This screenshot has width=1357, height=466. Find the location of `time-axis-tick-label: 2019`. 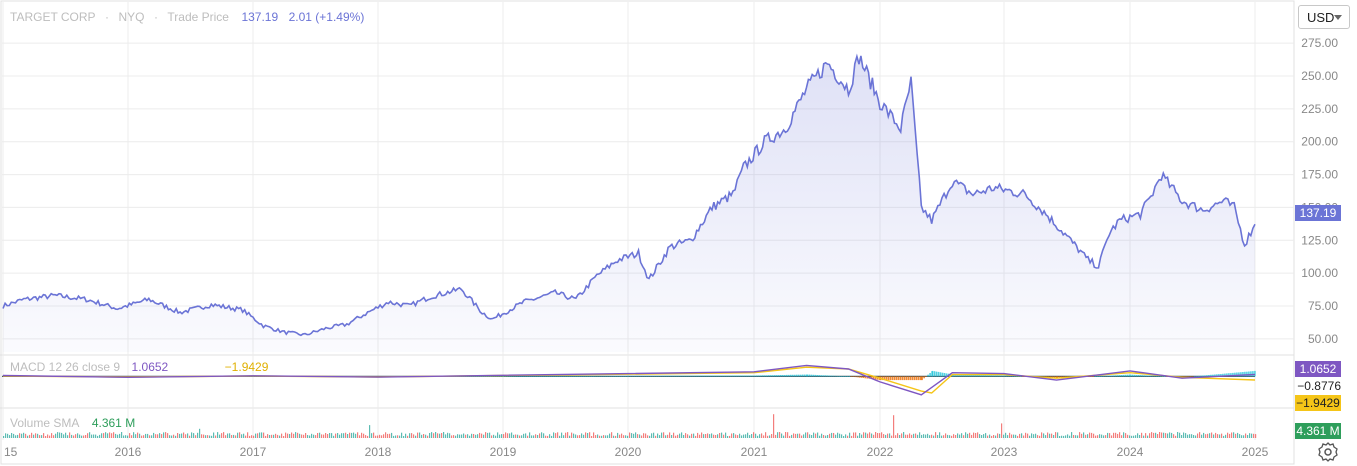

time-axis-tick-label: 2019 is located at coordinates (503, 452).